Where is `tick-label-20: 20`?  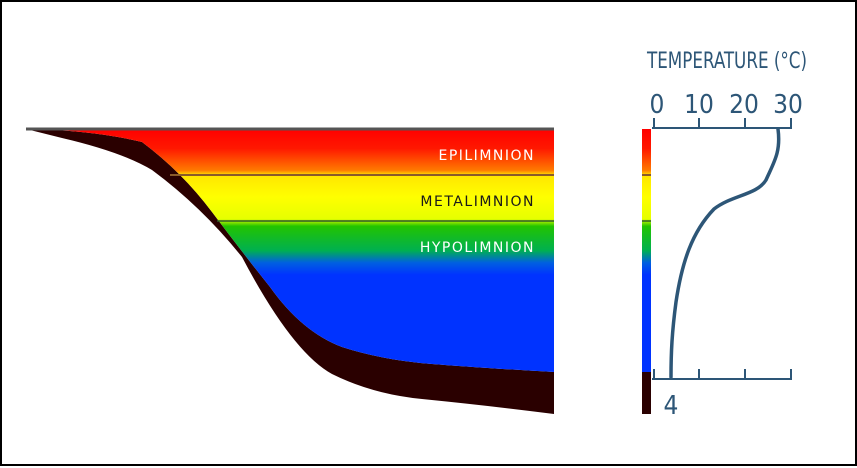
tick-label-20: 20 is located at coordinates (744, 105).